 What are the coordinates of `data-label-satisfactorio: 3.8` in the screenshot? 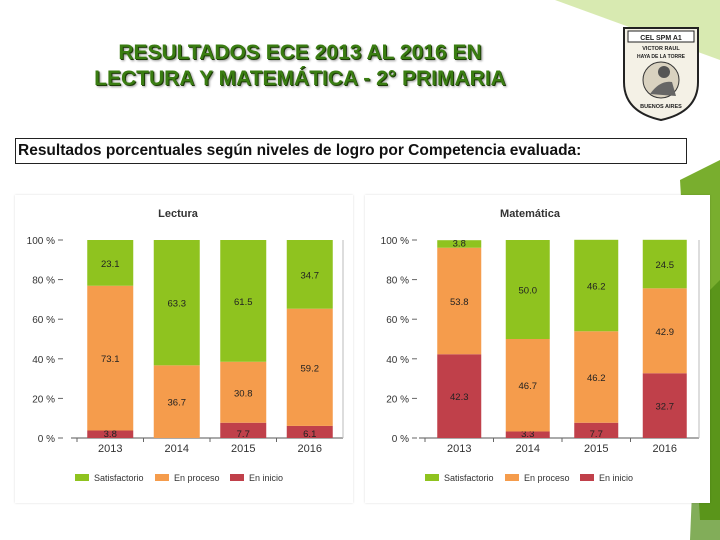 It's located at (459, 244).